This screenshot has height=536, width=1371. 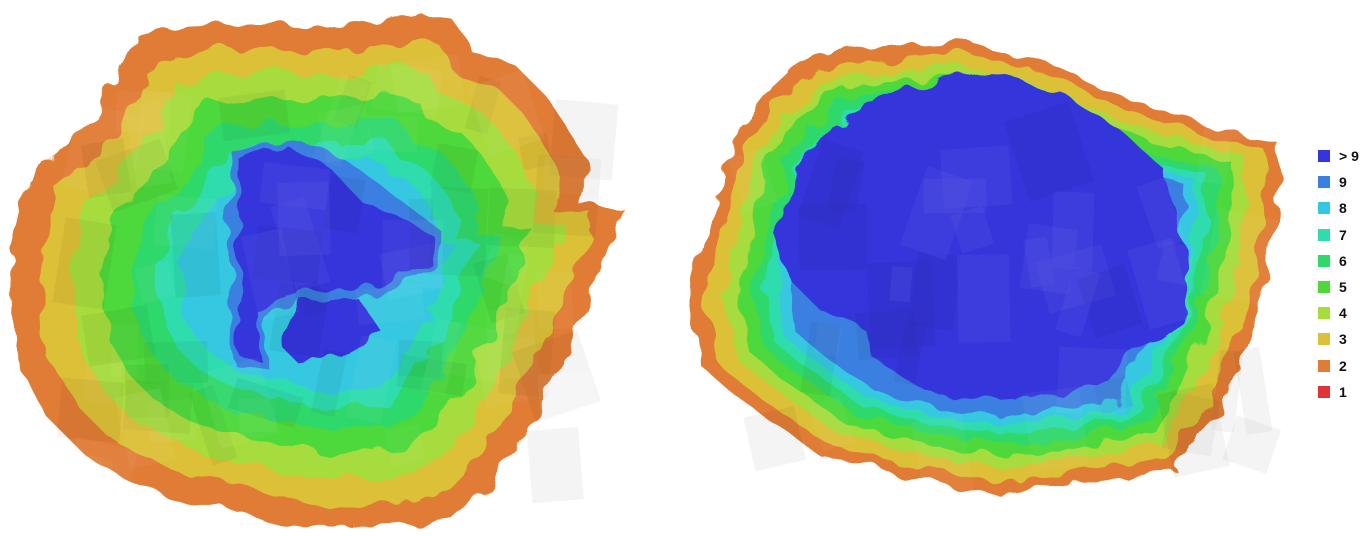 I want to click on legend-item-6: 6, so click(x=1344, y=261).